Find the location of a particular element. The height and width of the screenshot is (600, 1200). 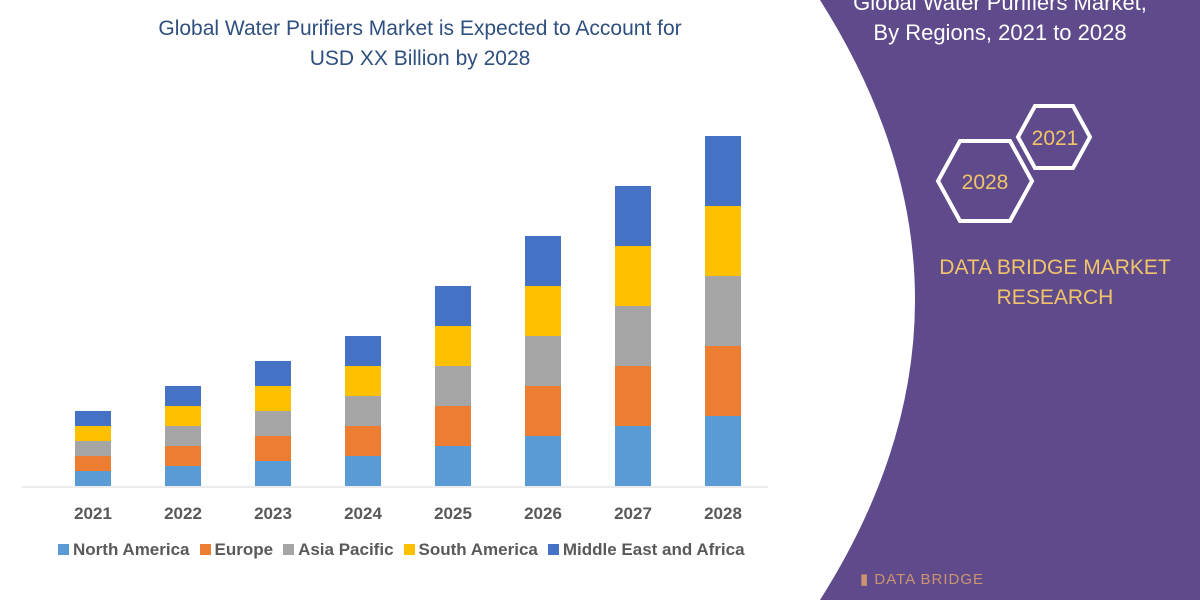

bar-2024-north-america is located at coordinates (363, 471).